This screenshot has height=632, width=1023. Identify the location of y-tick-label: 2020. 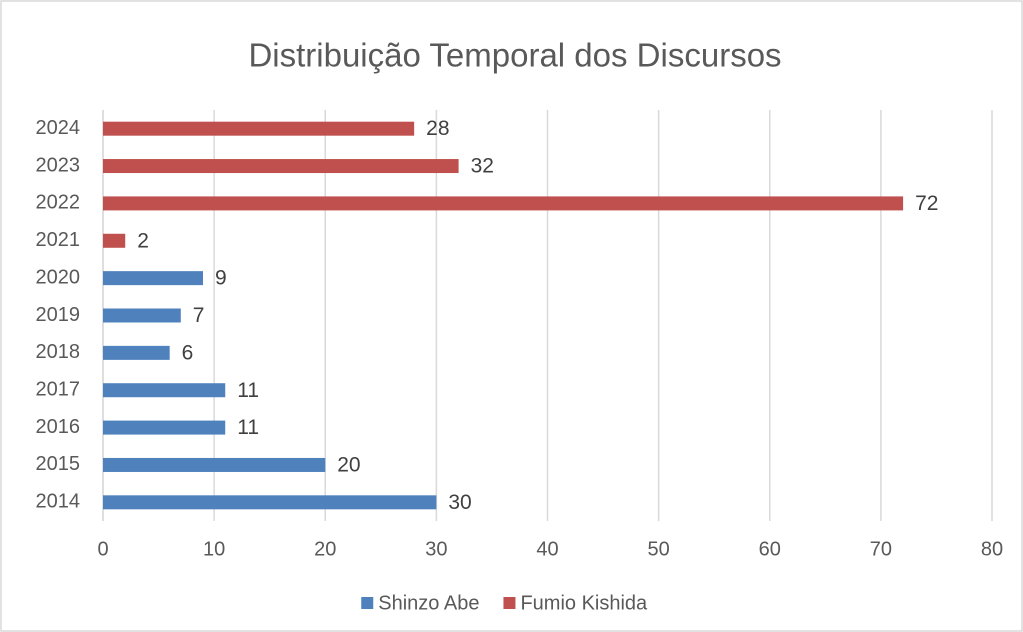
(58, 277).